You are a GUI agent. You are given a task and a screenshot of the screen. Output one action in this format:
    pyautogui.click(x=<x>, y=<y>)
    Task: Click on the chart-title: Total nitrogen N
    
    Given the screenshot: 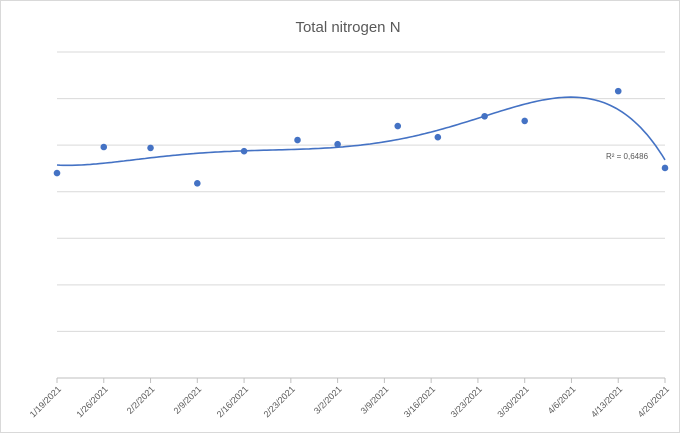 What is the action you would take?
    pyautogui.click(x=347, y=27)
    